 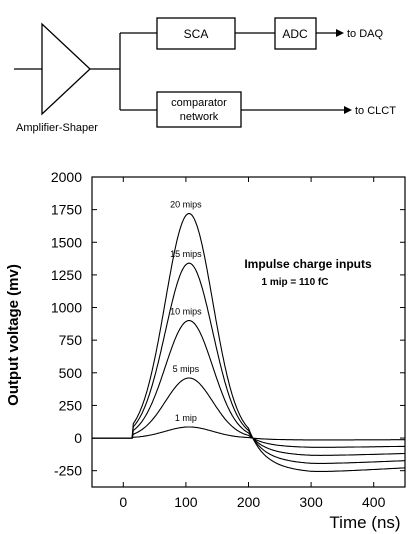 I want to click on y-tick-label: 750, so click(x=71, y=340).